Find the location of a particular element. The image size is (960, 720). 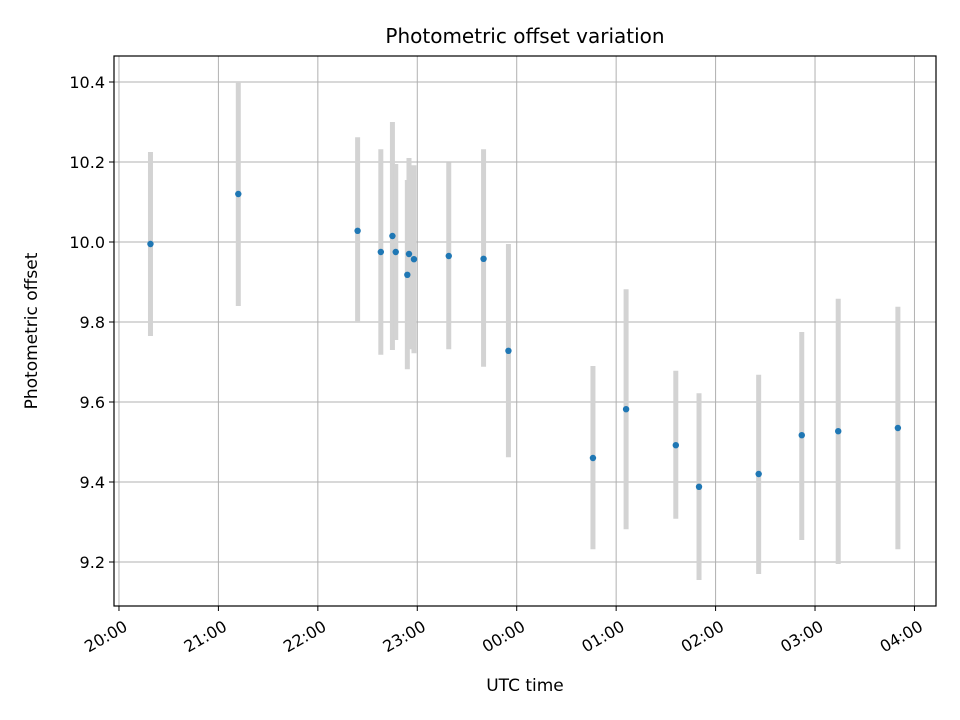

y-axis-title: Photometric offset is located at coordinates (32, 330).